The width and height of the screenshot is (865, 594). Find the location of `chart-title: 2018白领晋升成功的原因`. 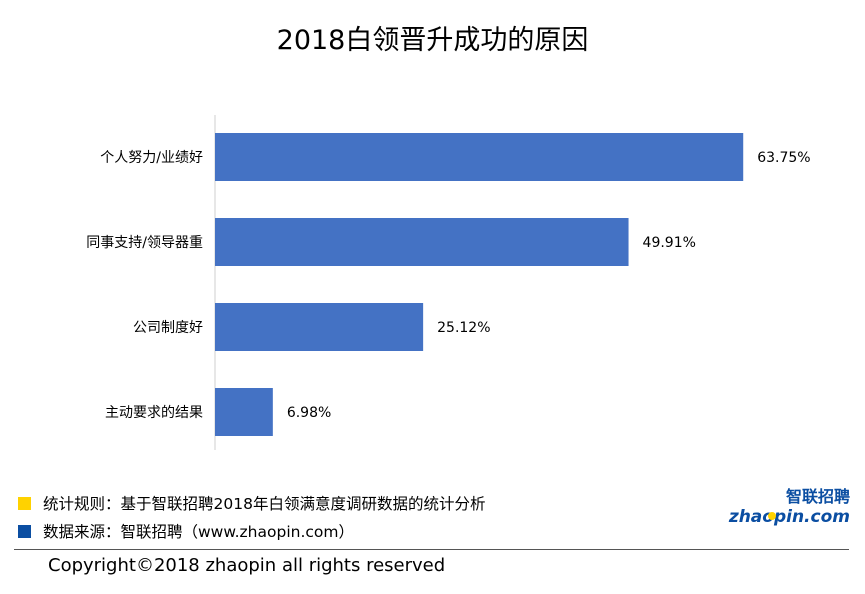

chart-title: 2018白领晋升成功的原因 is located at coordinates (432, 40).